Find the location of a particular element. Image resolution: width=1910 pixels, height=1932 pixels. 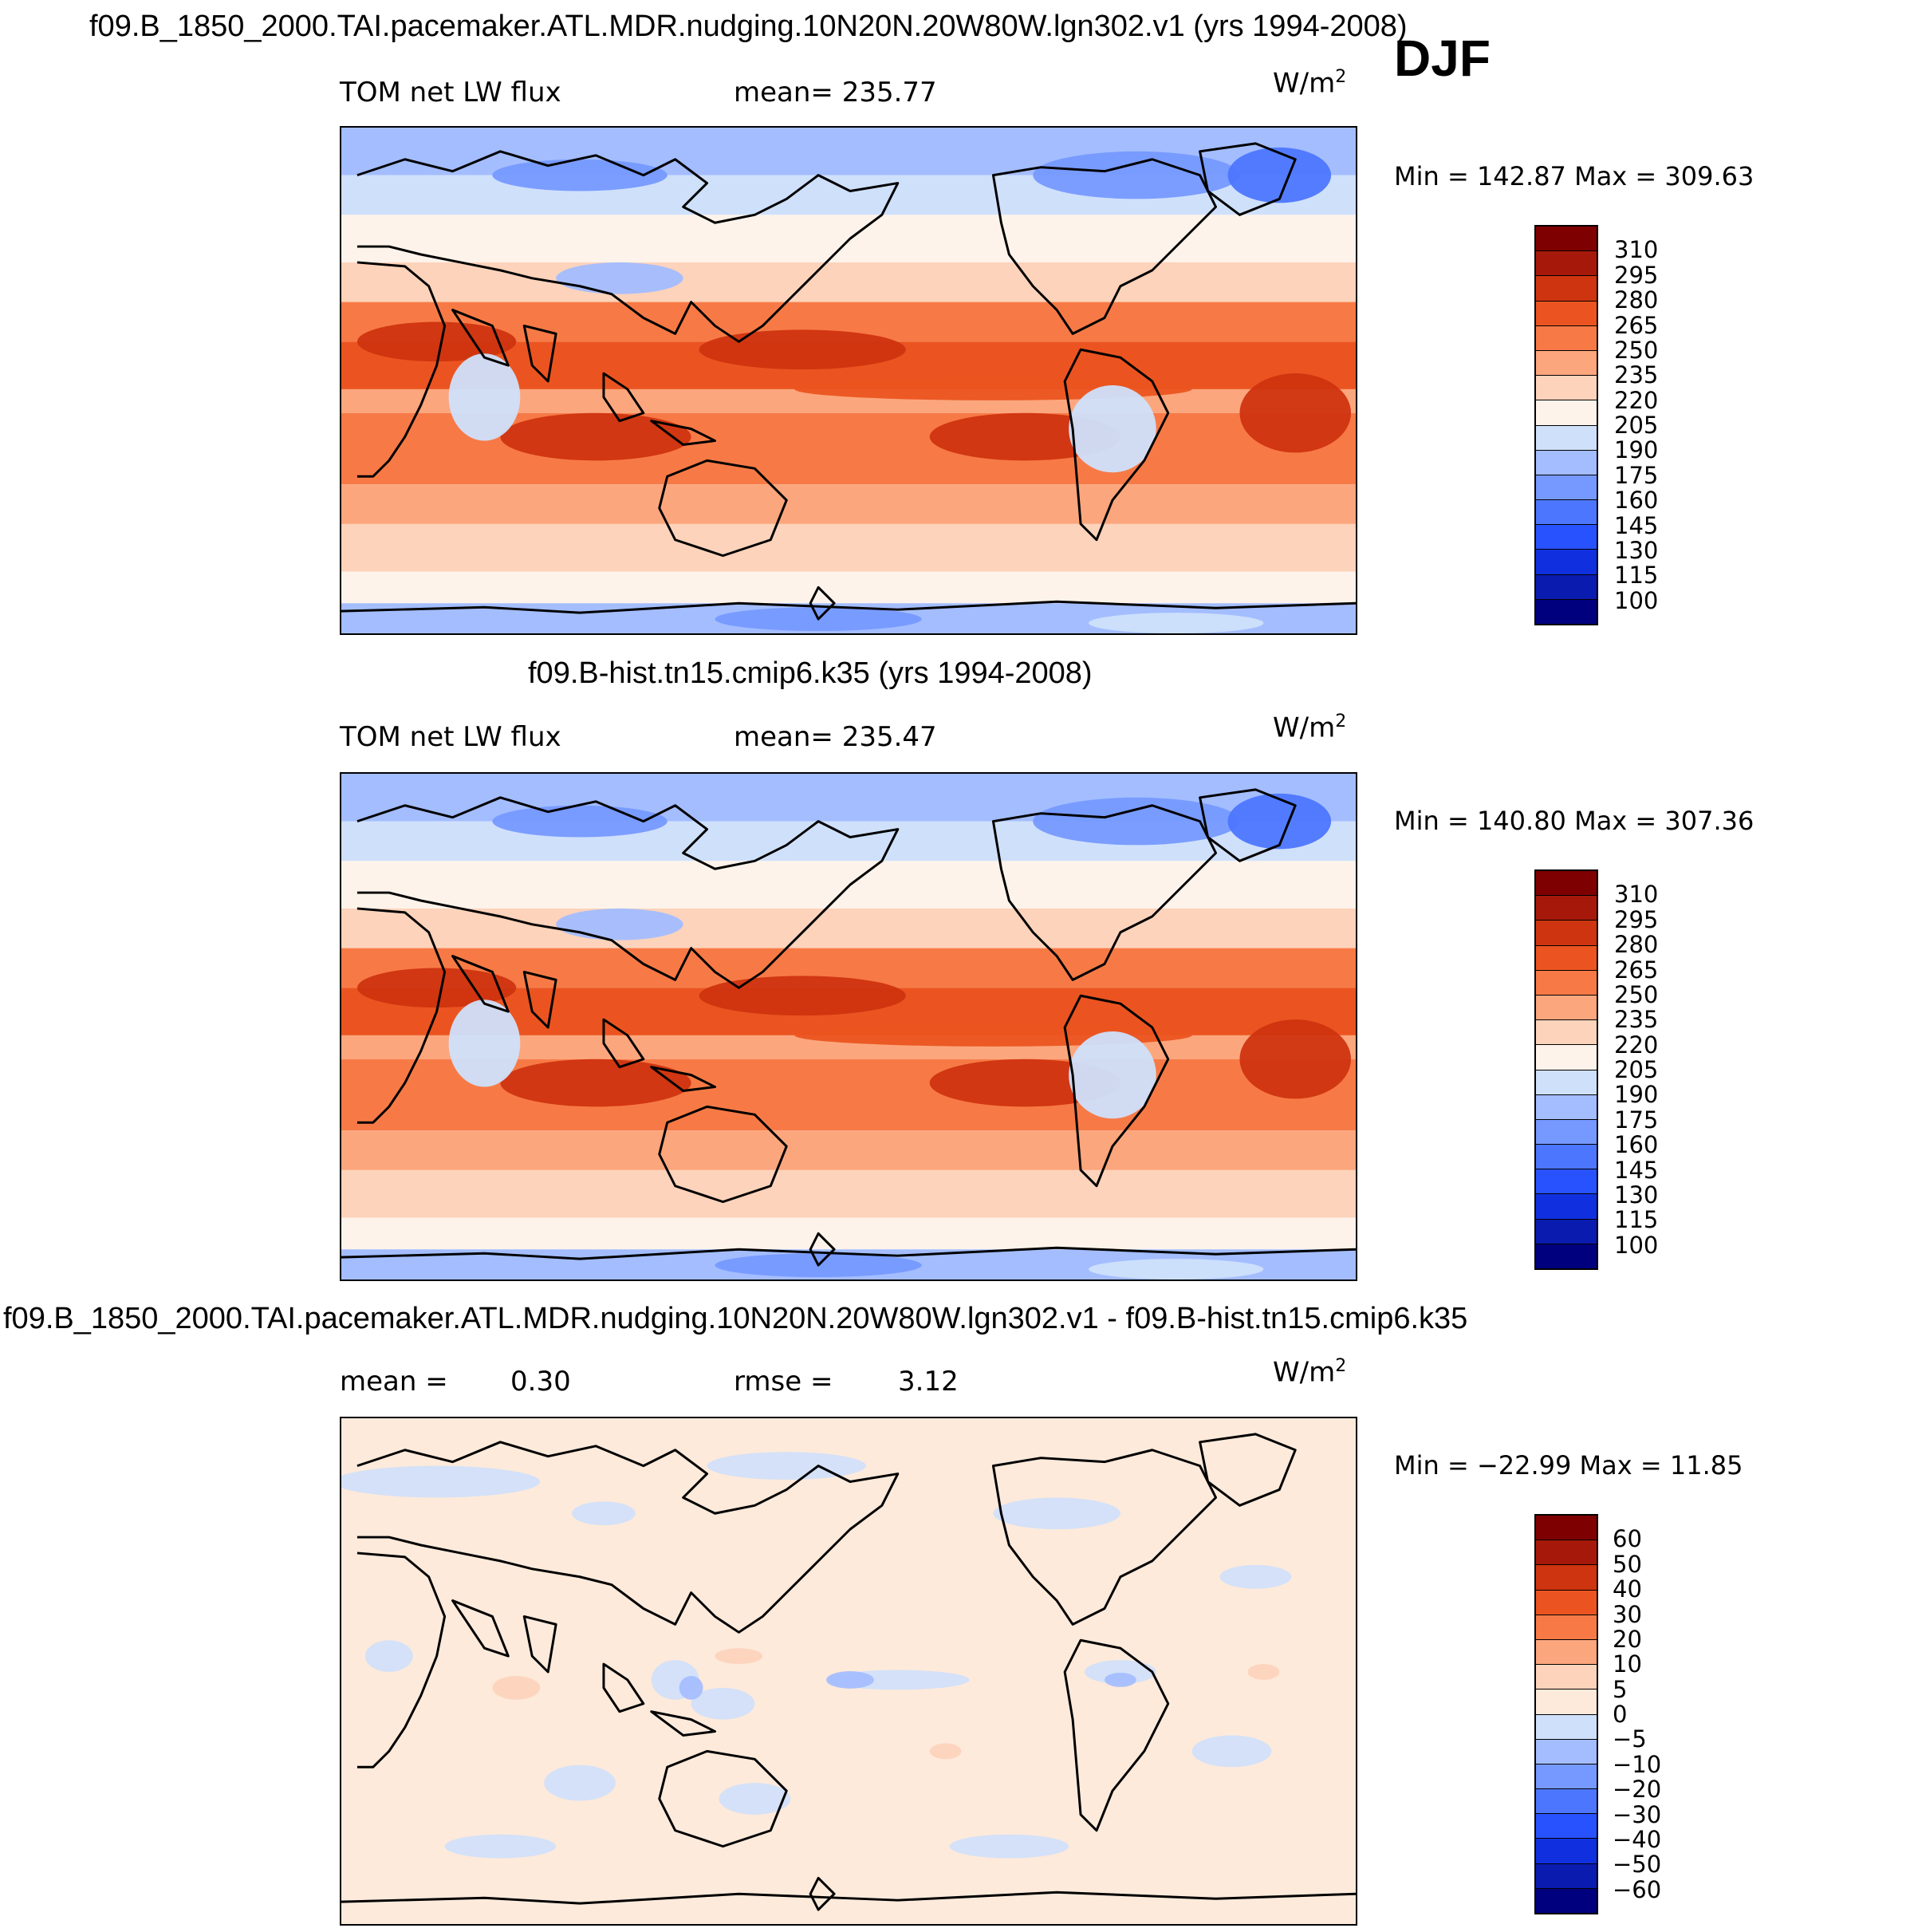

colorbar-tick-label: 220 is located at coordinates (1636, 1045).